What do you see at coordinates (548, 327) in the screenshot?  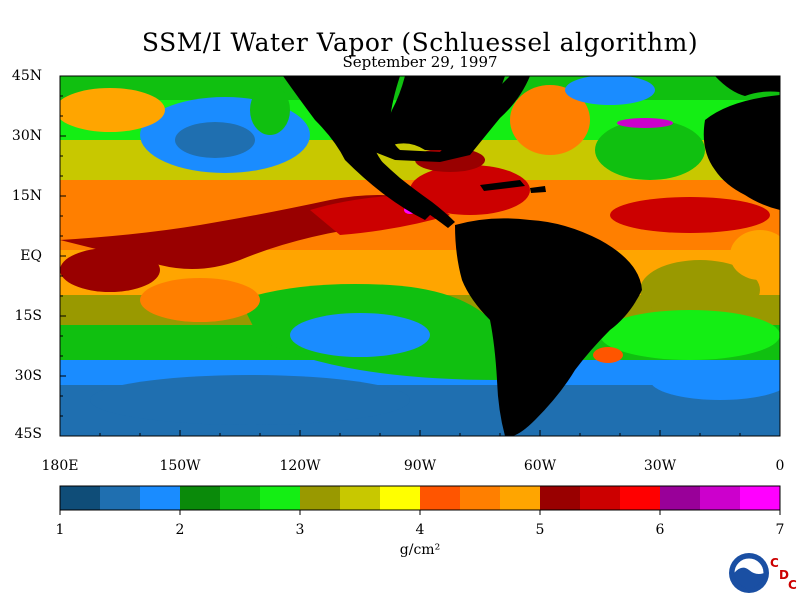 I see `land-south-america` at bounding box center [548, 327].